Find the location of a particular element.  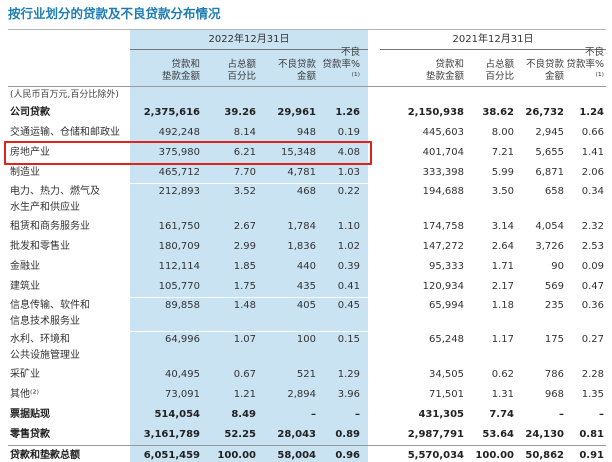

cell-value: 0.15 is located at coordinates (342, 348).